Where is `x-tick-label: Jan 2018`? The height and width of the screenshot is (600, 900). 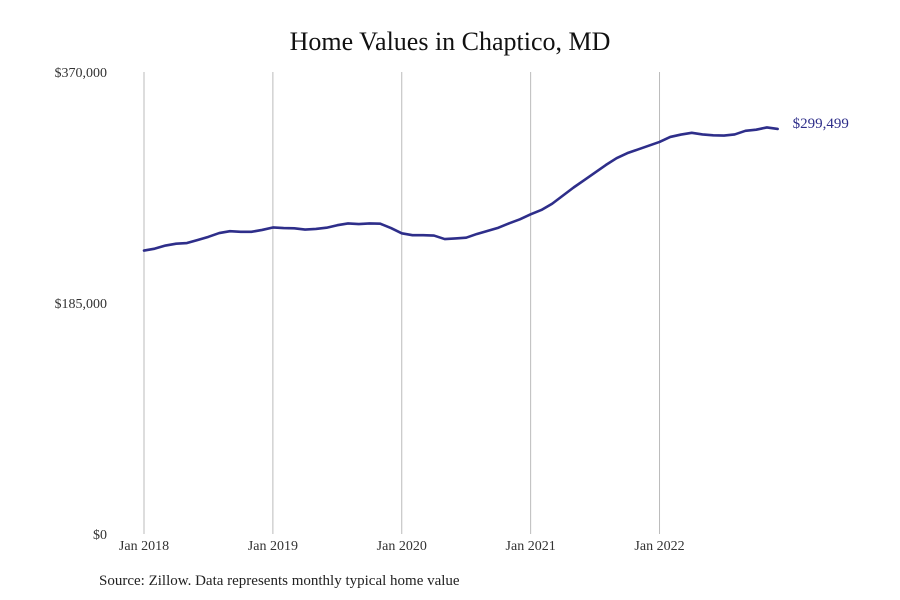 x-tick-label: Jan 2018 is located at coordinates (144, 546).